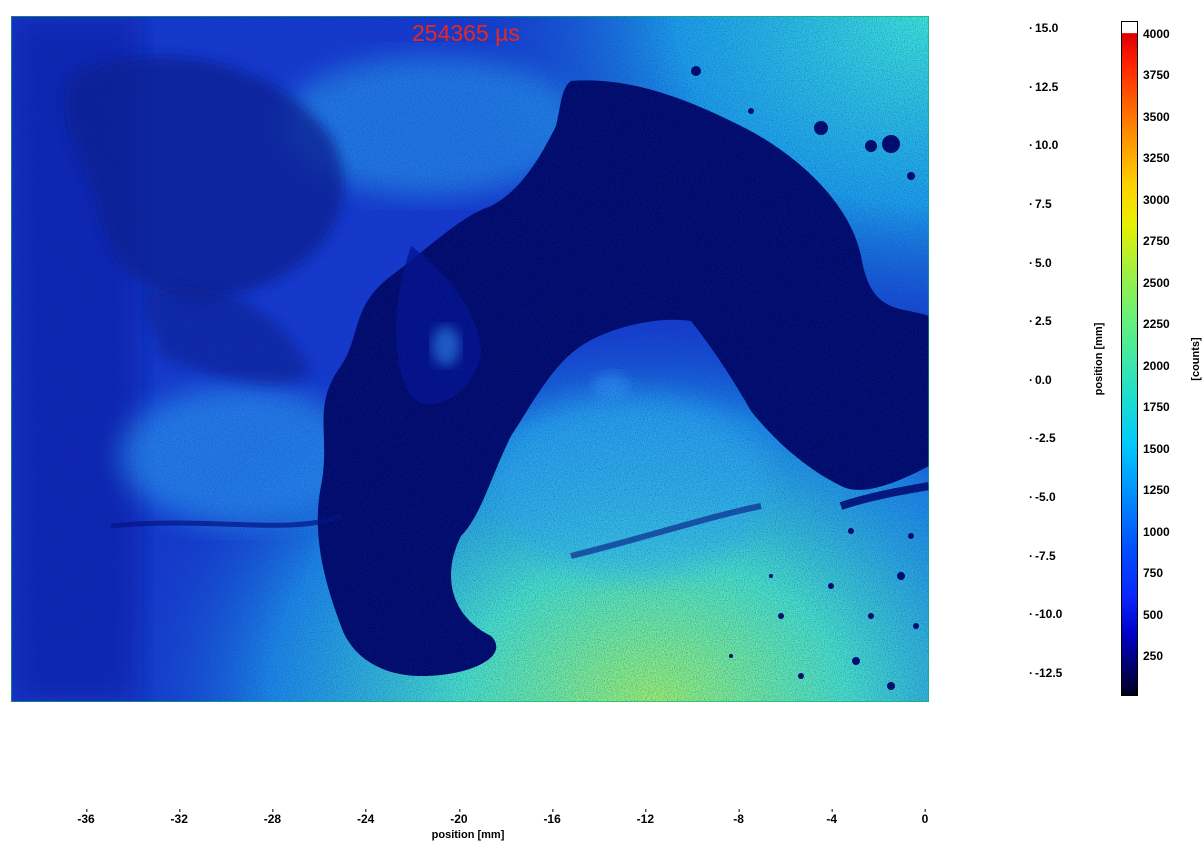 The height and width of the screenshot is (844, 1203). Describe the element at coordinates (1042, 497) in the screenshot. I see `y-tick-label: -5.0` at that location.